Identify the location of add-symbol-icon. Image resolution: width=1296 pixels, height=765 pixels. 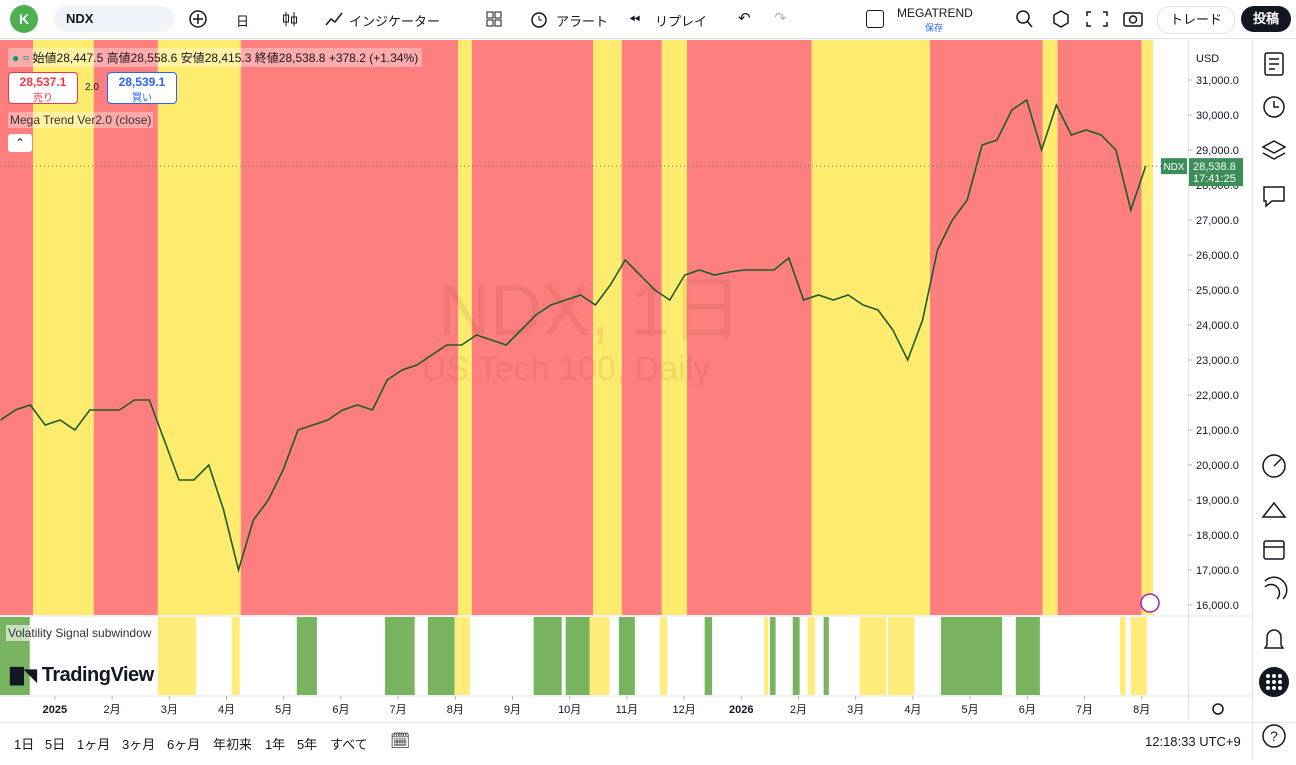
(198, 19).